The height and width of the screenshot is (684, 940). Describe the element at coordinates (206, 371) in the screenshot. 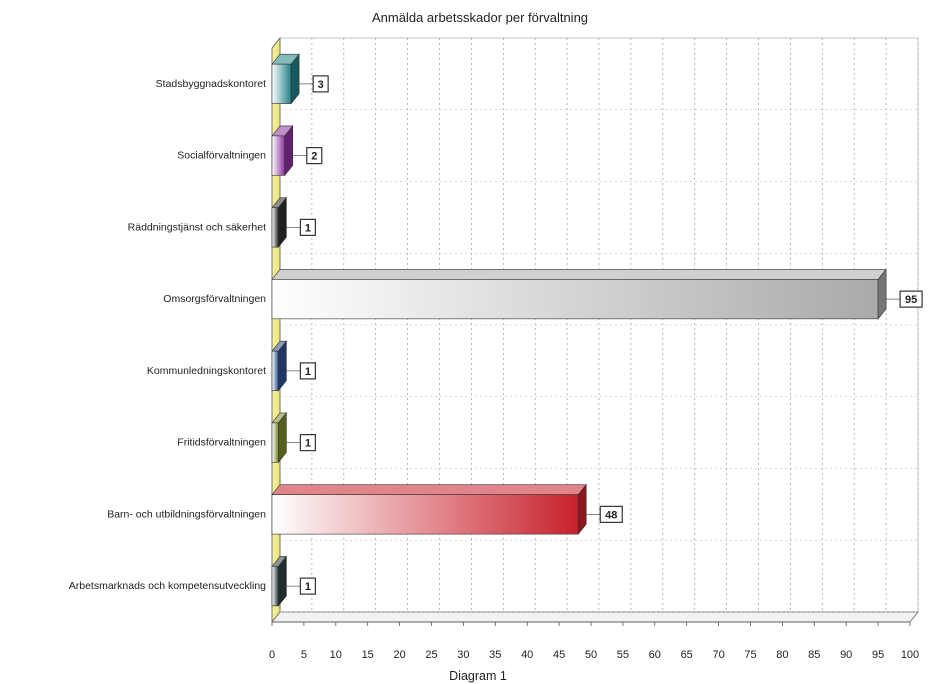

I see `category-label: Kommunledningskontoret` at that location.